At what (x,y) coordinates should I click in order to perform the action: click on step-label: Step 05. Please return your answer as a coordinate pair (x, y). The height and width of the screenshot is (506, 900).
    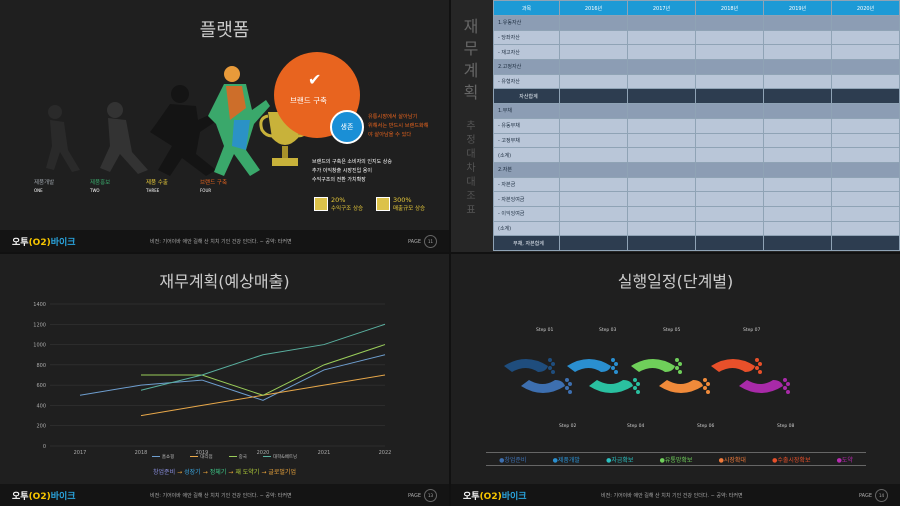
    Looking at the image, I should click on (672, 330).